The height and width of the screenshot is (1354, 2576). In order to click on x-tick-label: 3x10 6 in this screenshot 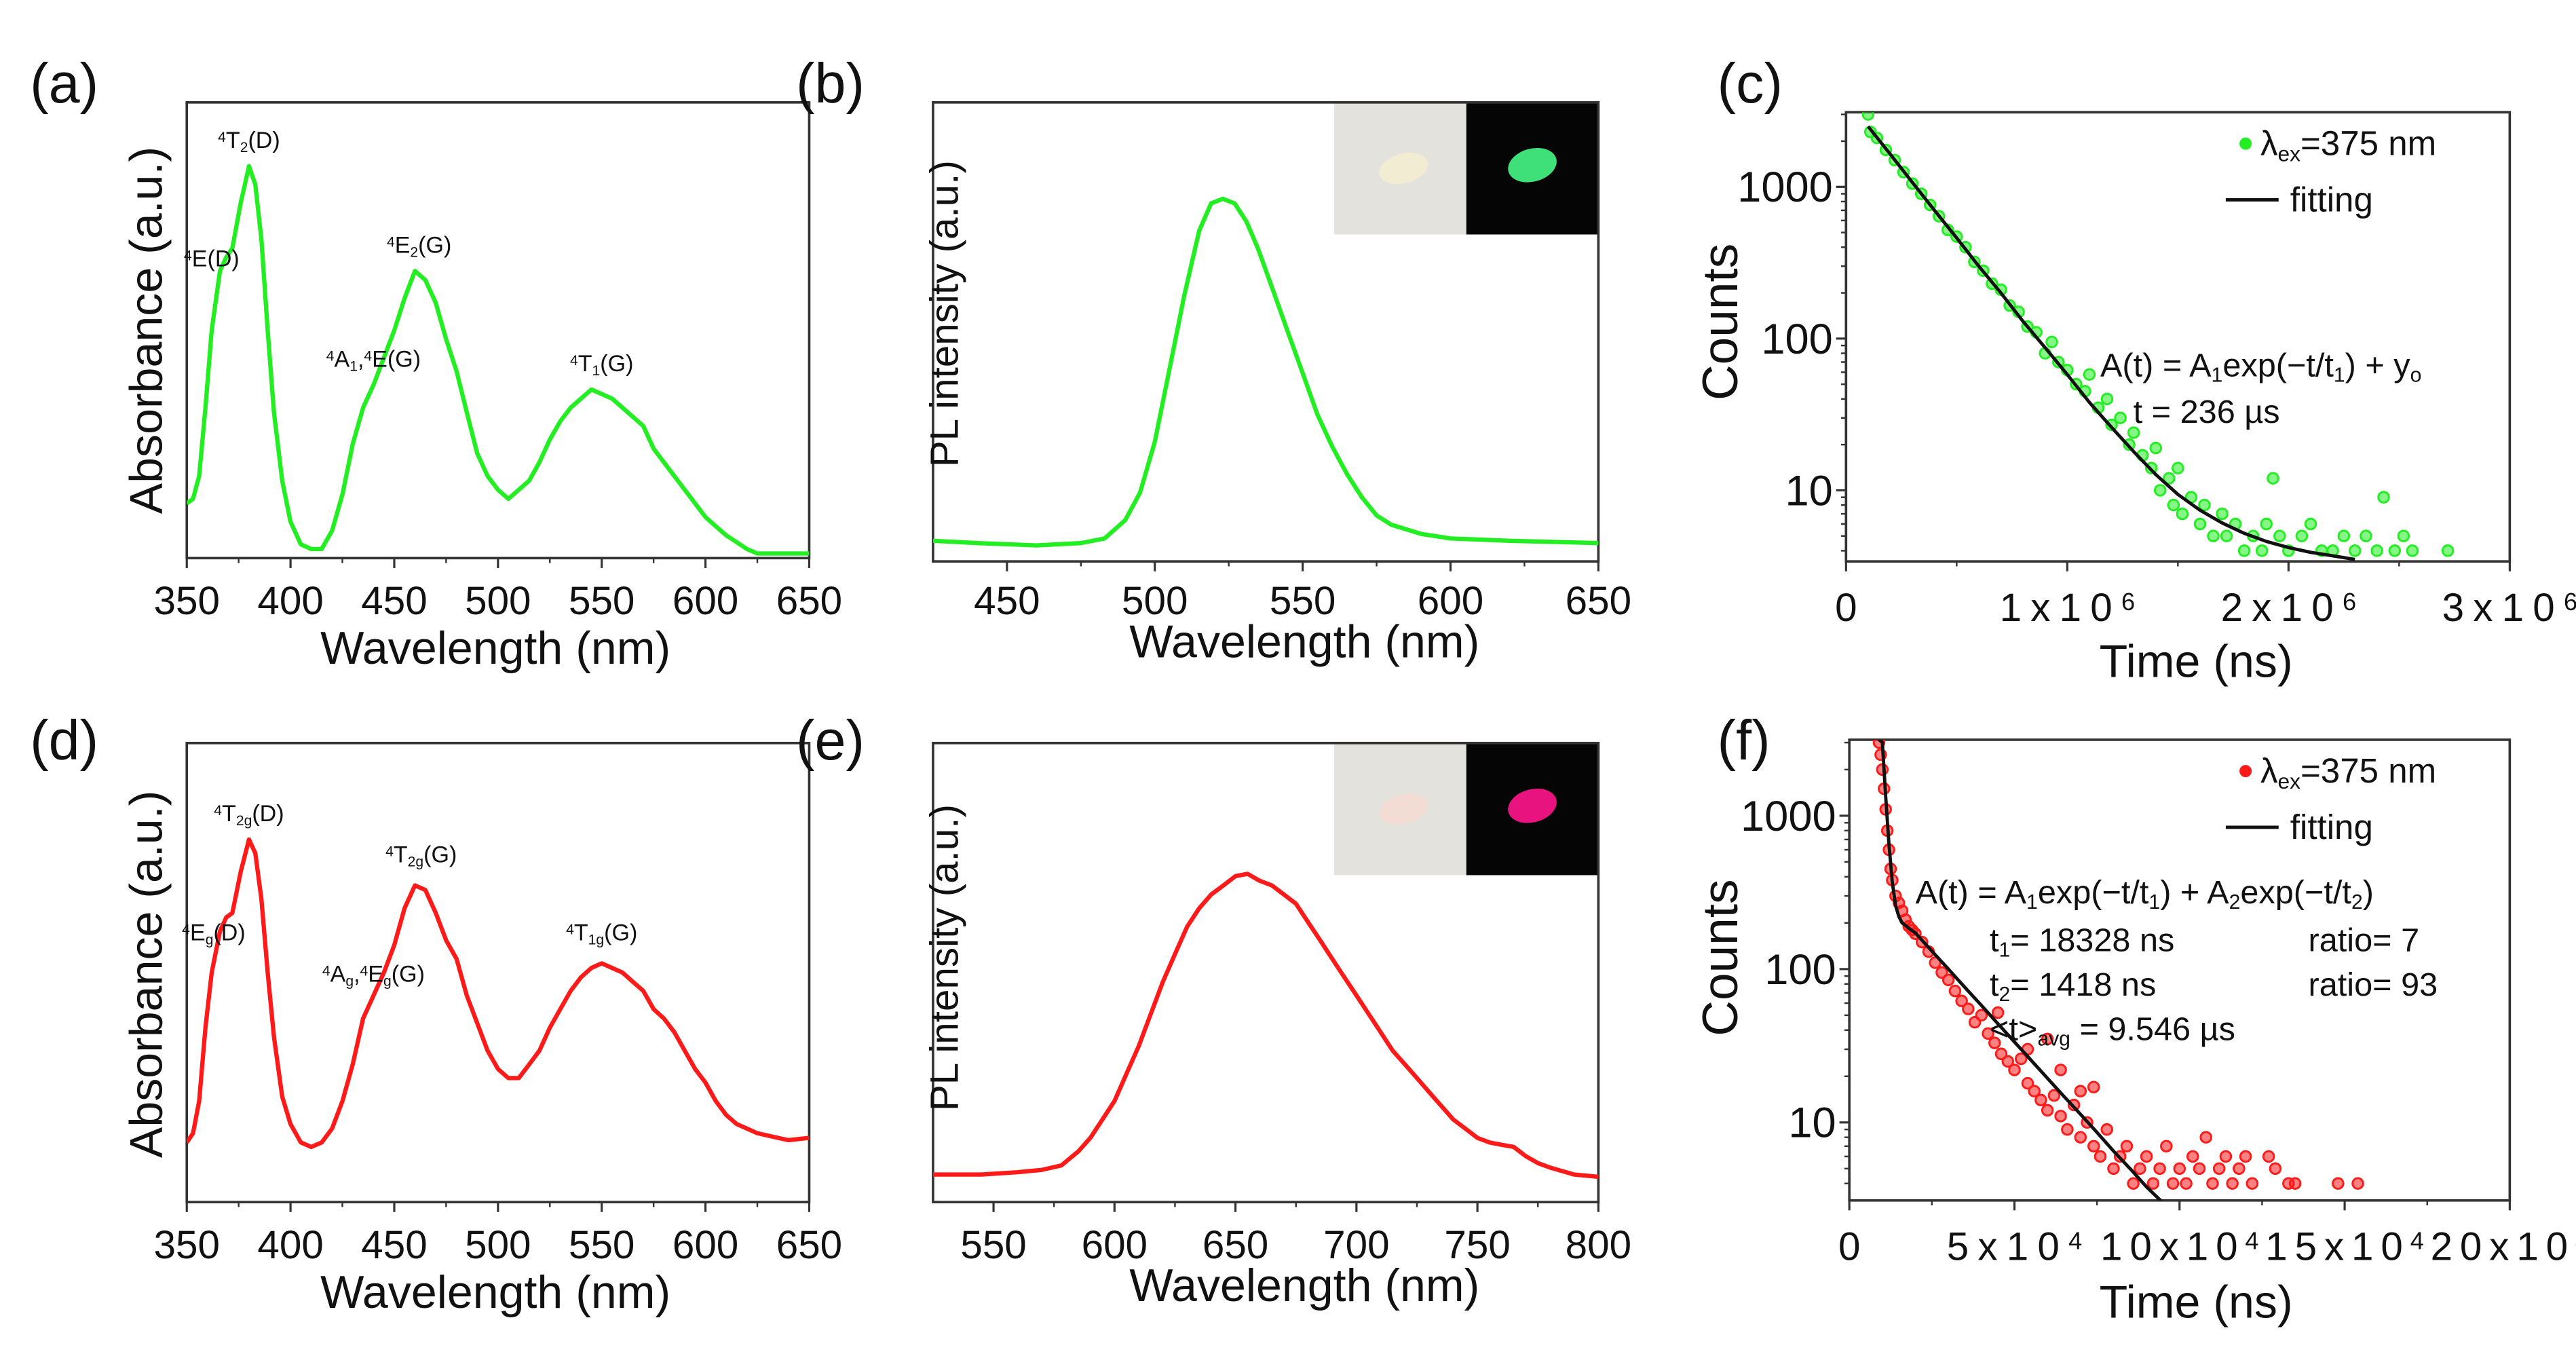, I will do `click(2509, 608)`.